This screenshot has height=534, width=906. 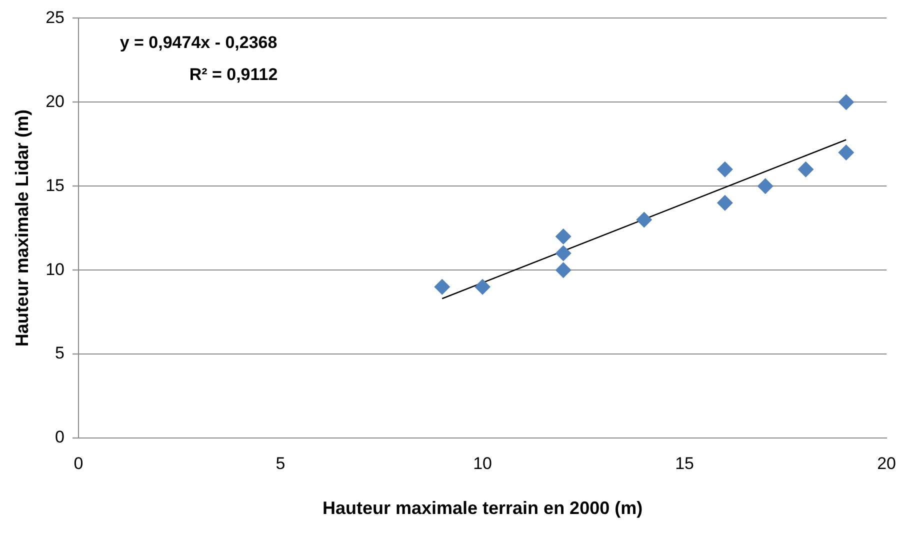 I want to click on y-tick-label: 15, so click(x=55, y=185).